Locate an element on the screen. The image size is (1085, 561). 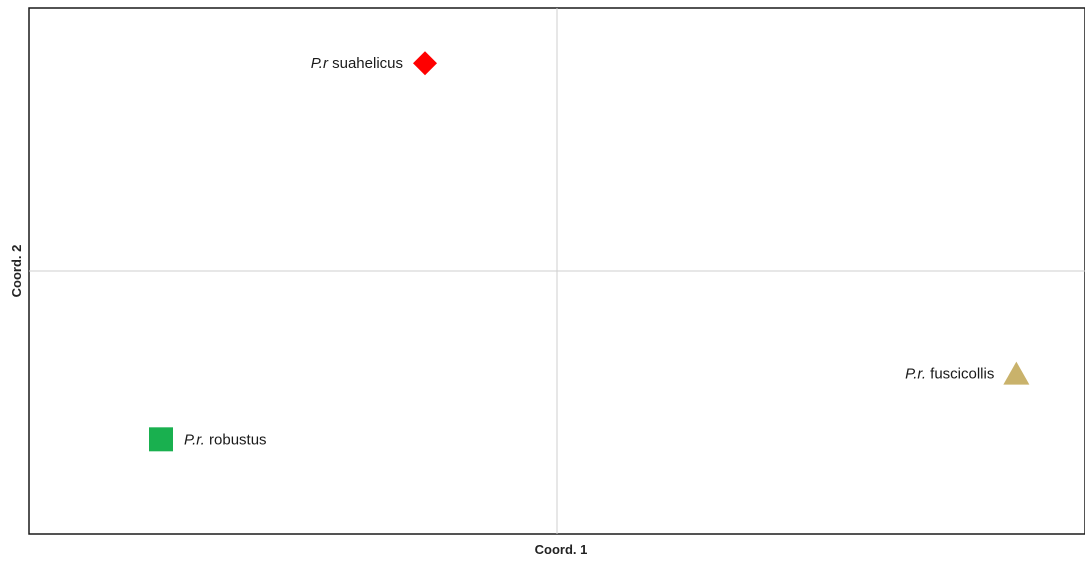
point-marker-suahelicus is located at coordinates (425, 63).